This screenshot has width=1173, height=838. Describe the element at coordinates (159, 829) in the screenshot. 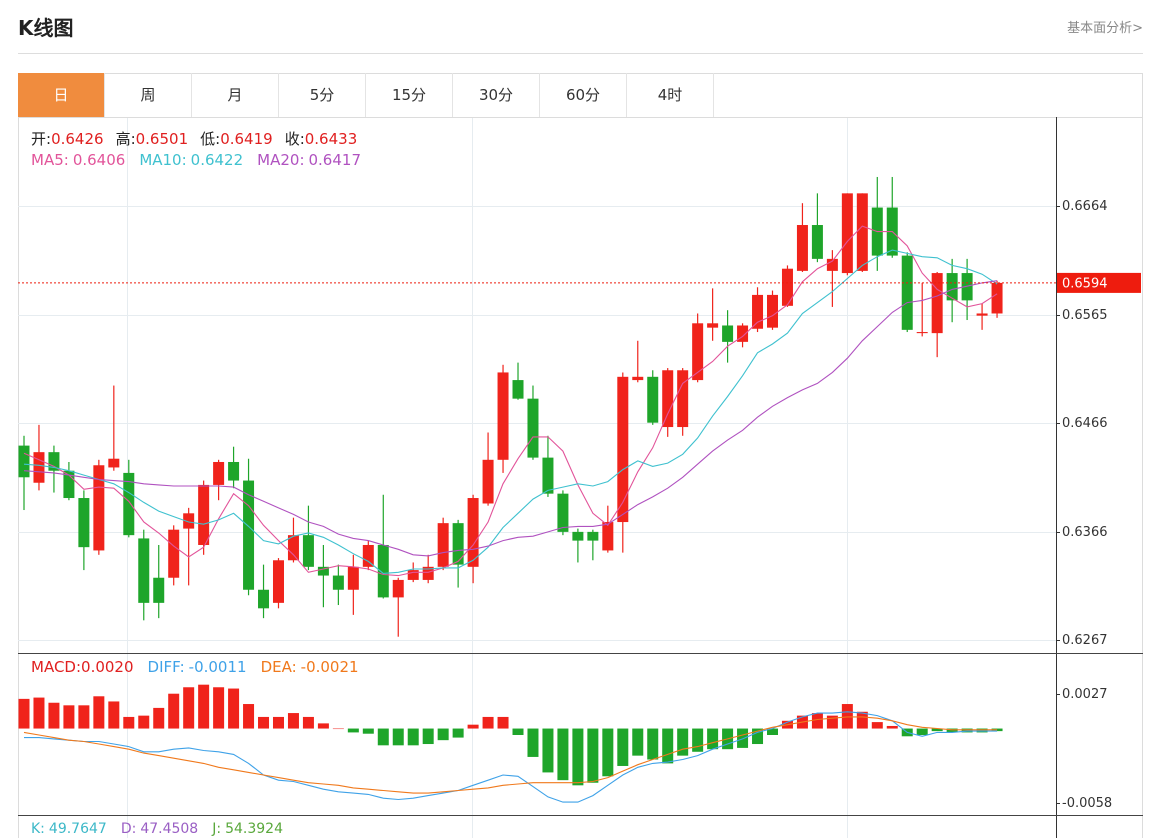

I see `legend-item: D: 47.4508` at that location.